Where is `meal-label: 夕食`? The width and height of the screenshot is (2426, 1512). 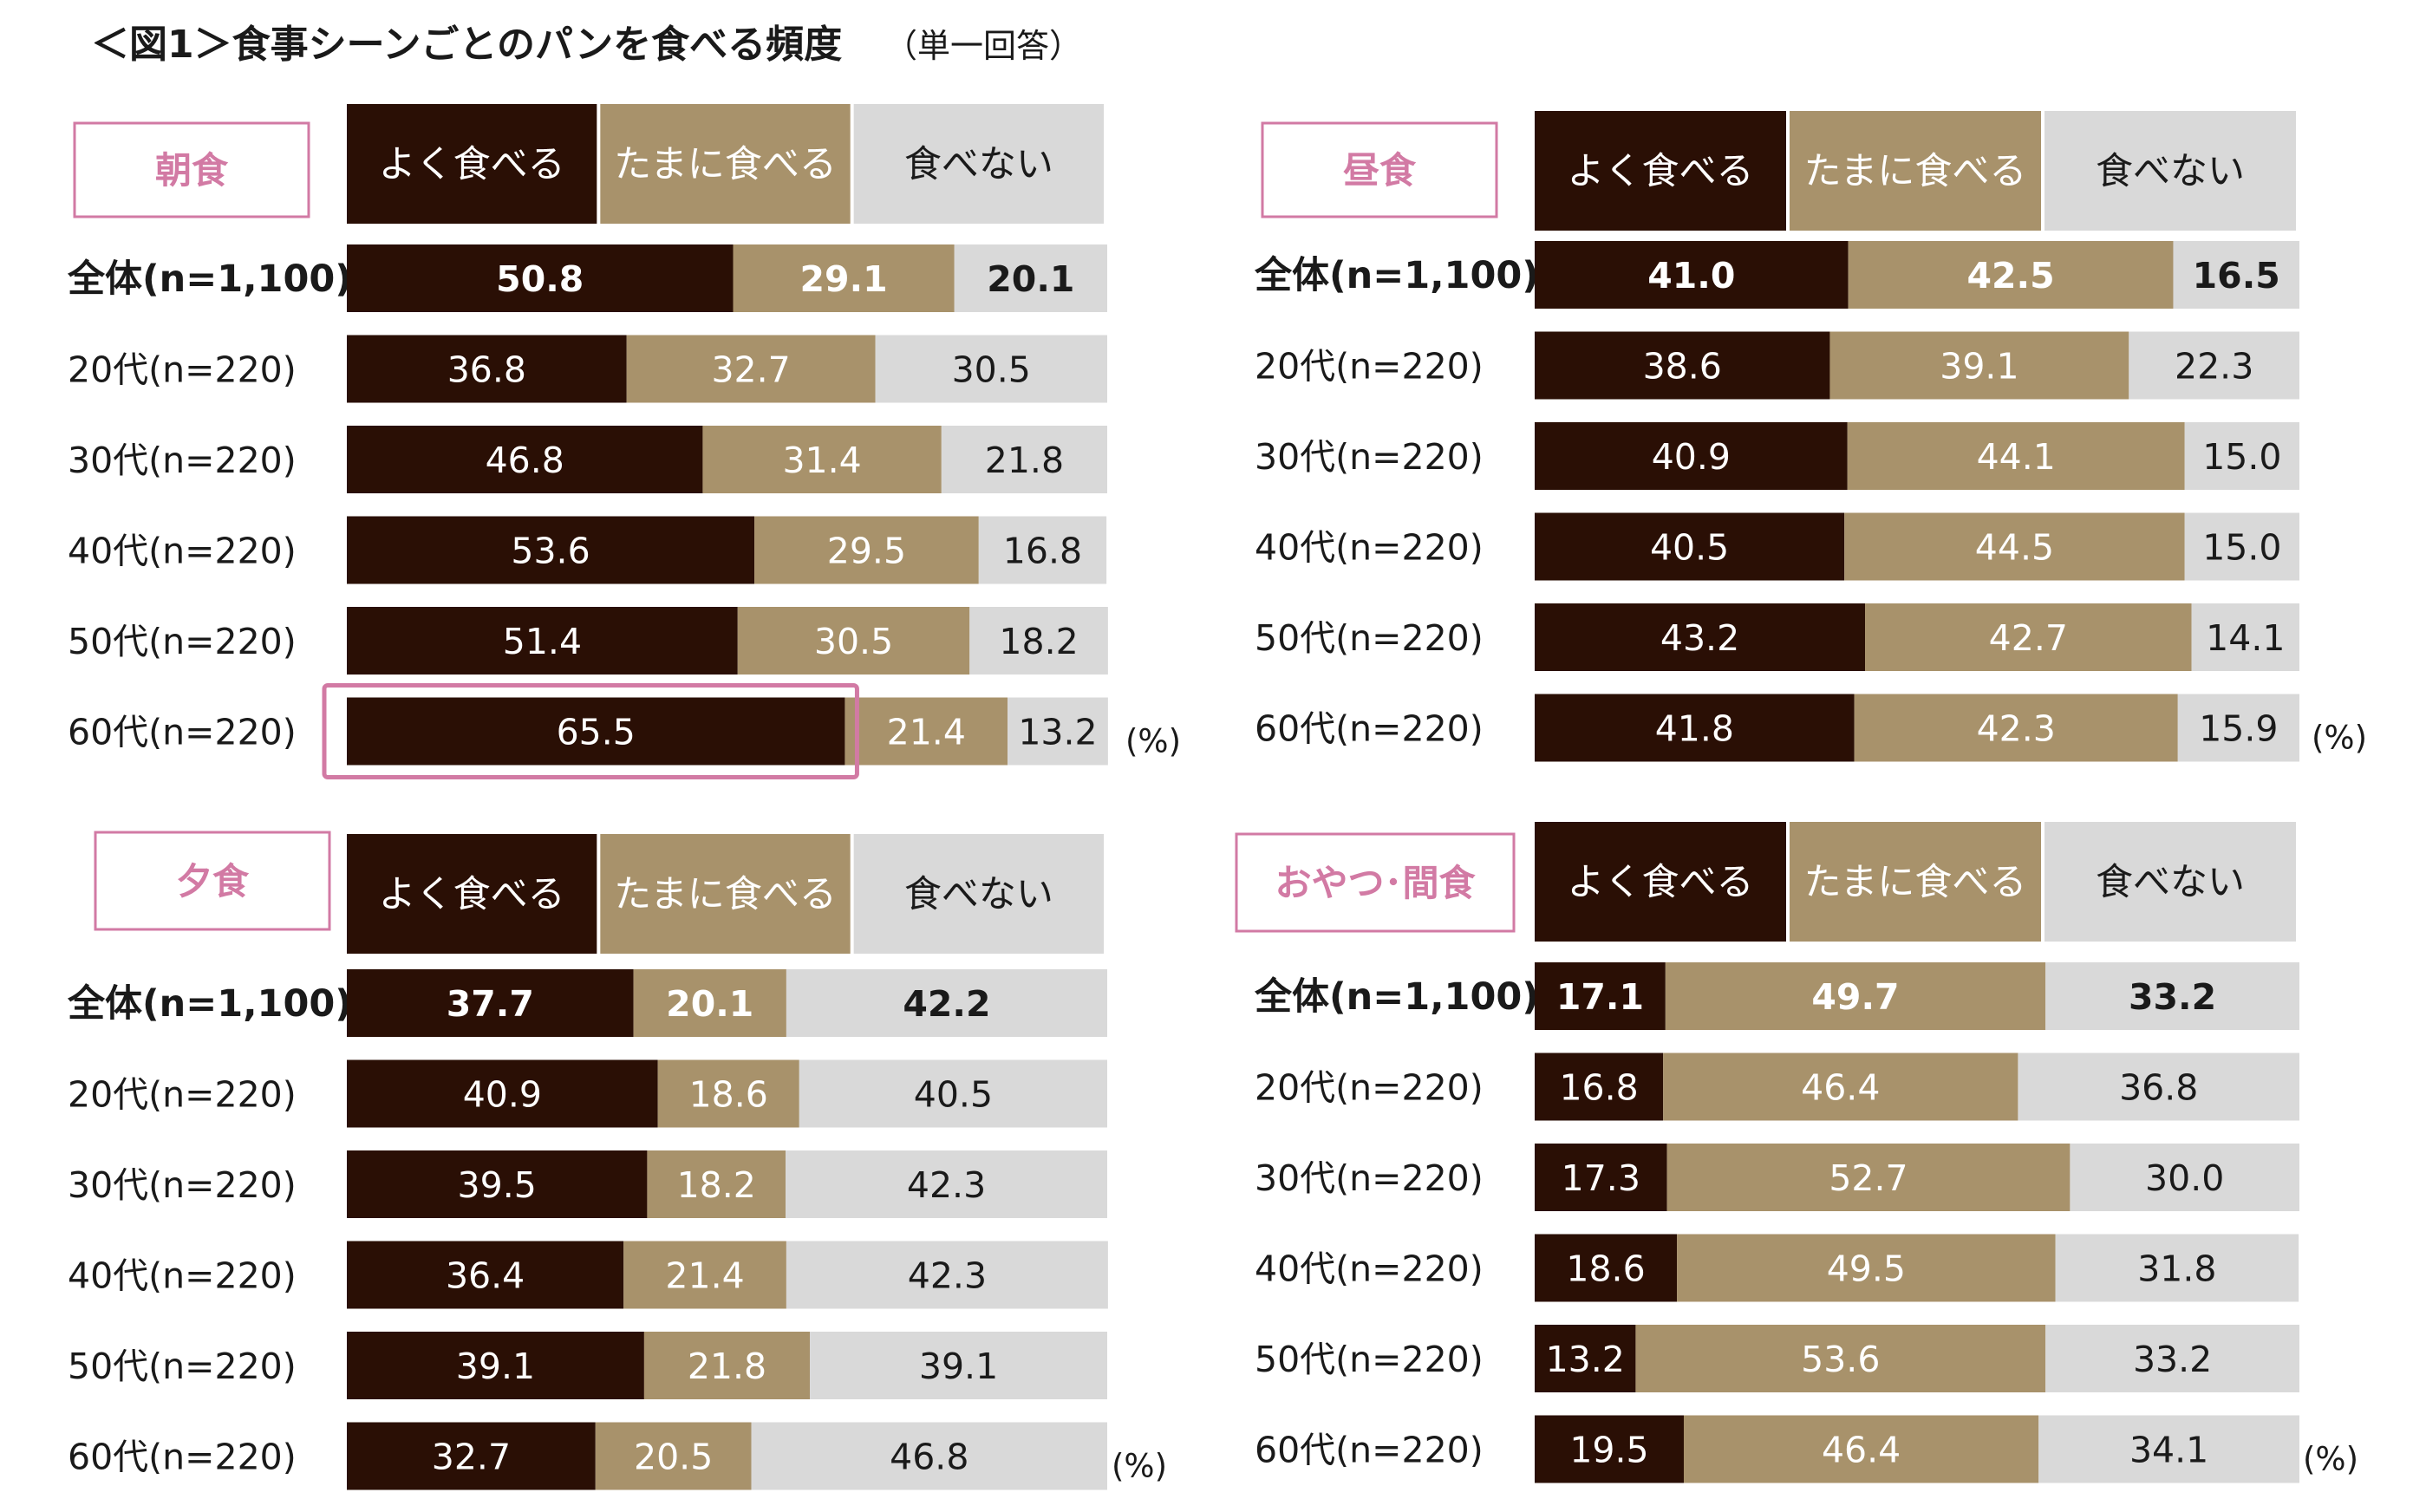
meal-label: 夕食 is located at coordinates (213, 881).